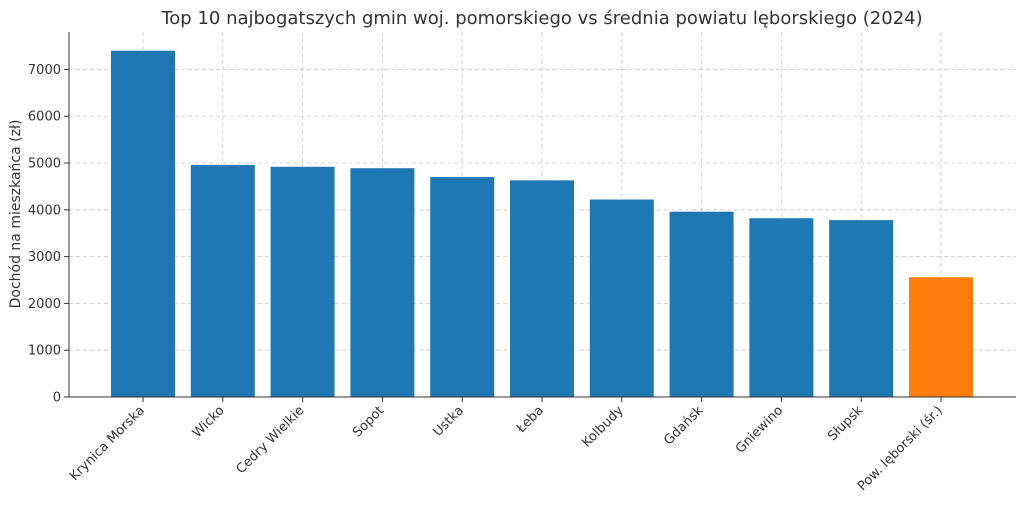 Image resolution: width=1024 pixels, height=508 pixels. Describe the element at coordinates (222, 280) in the screenshot. I see `bar-wicko` at that location.